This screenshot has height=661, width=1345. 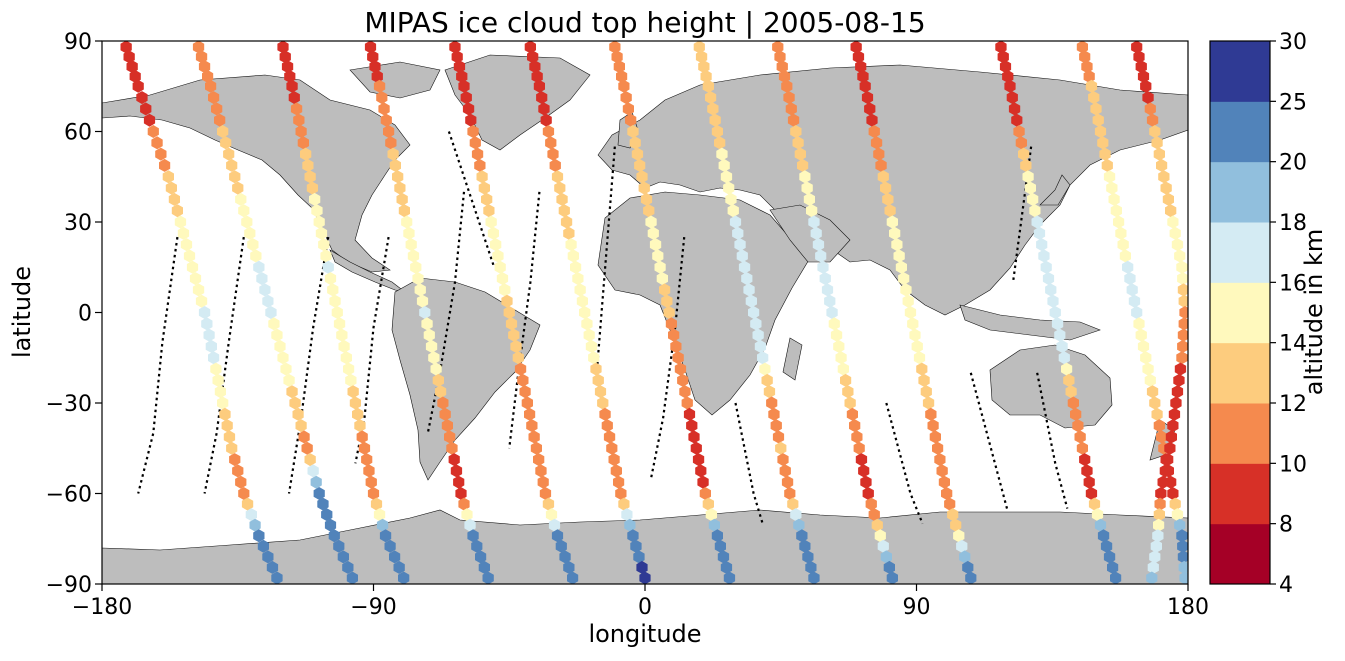 I want to click on y-axis-label: latitude, so click(x=22, y=312).